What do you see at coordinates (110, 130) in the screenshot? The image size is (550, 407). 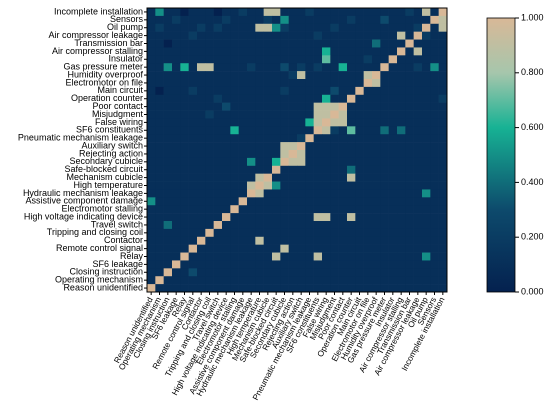 I see `y-tick-label: SF6 constituents` at bounding box center [110, 130].